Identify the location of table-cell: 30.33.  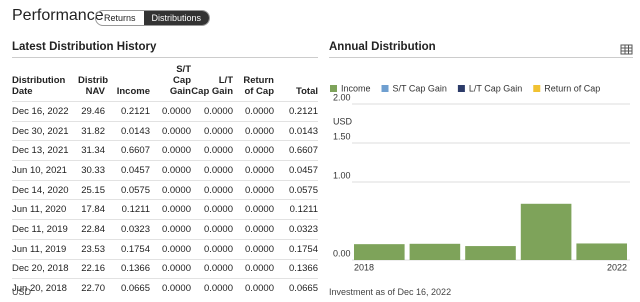
(91, 170).